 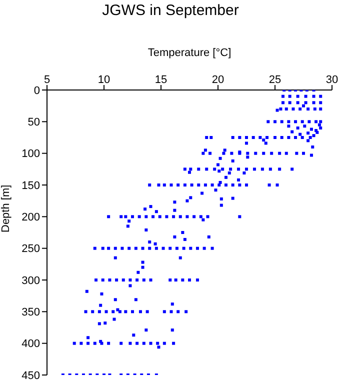 What do you see at coordinates (31, 218) in the screenshot?
I see `y-tick-label: 200` at bounding box center [31, 218].